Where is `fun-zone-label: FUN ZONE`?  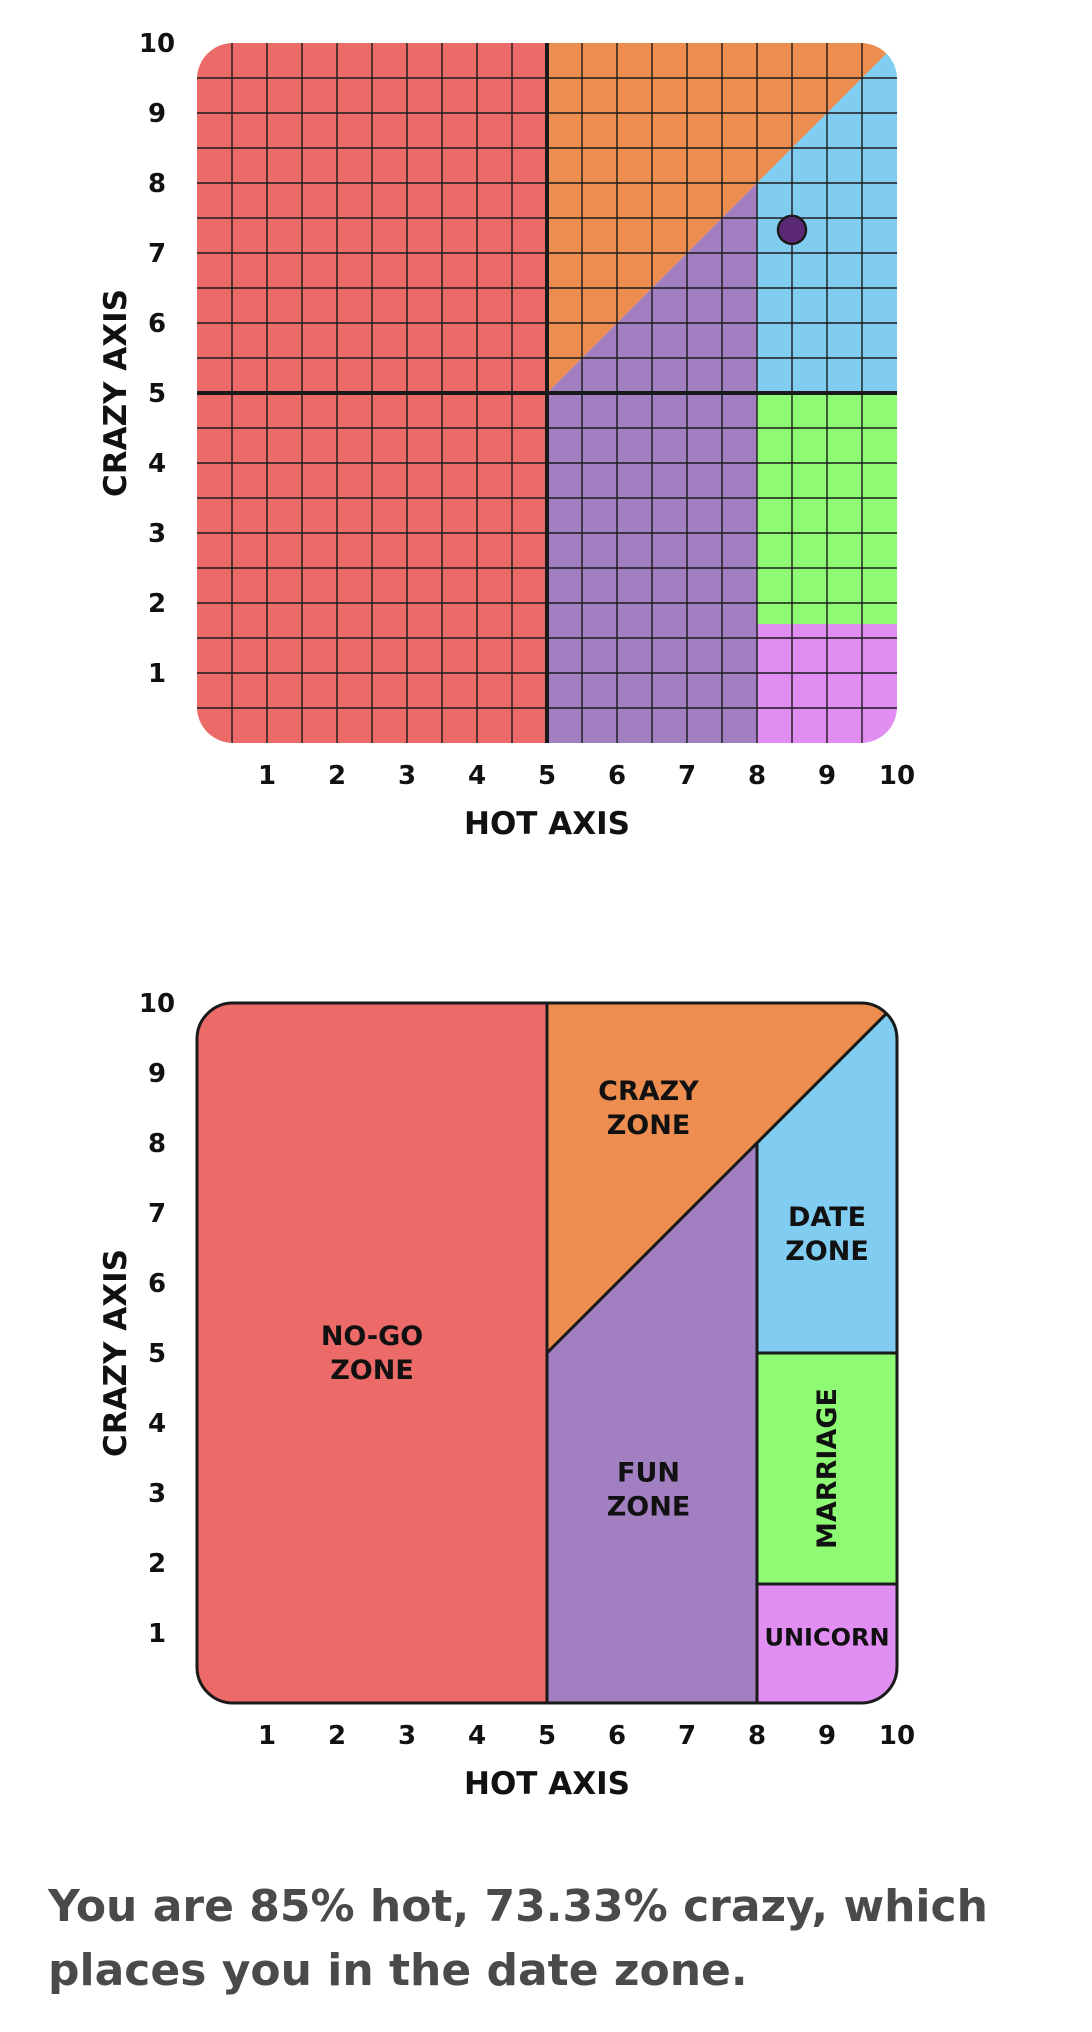 fun-zone-label: FUN ZONE is located at coordinates (649, 1490).